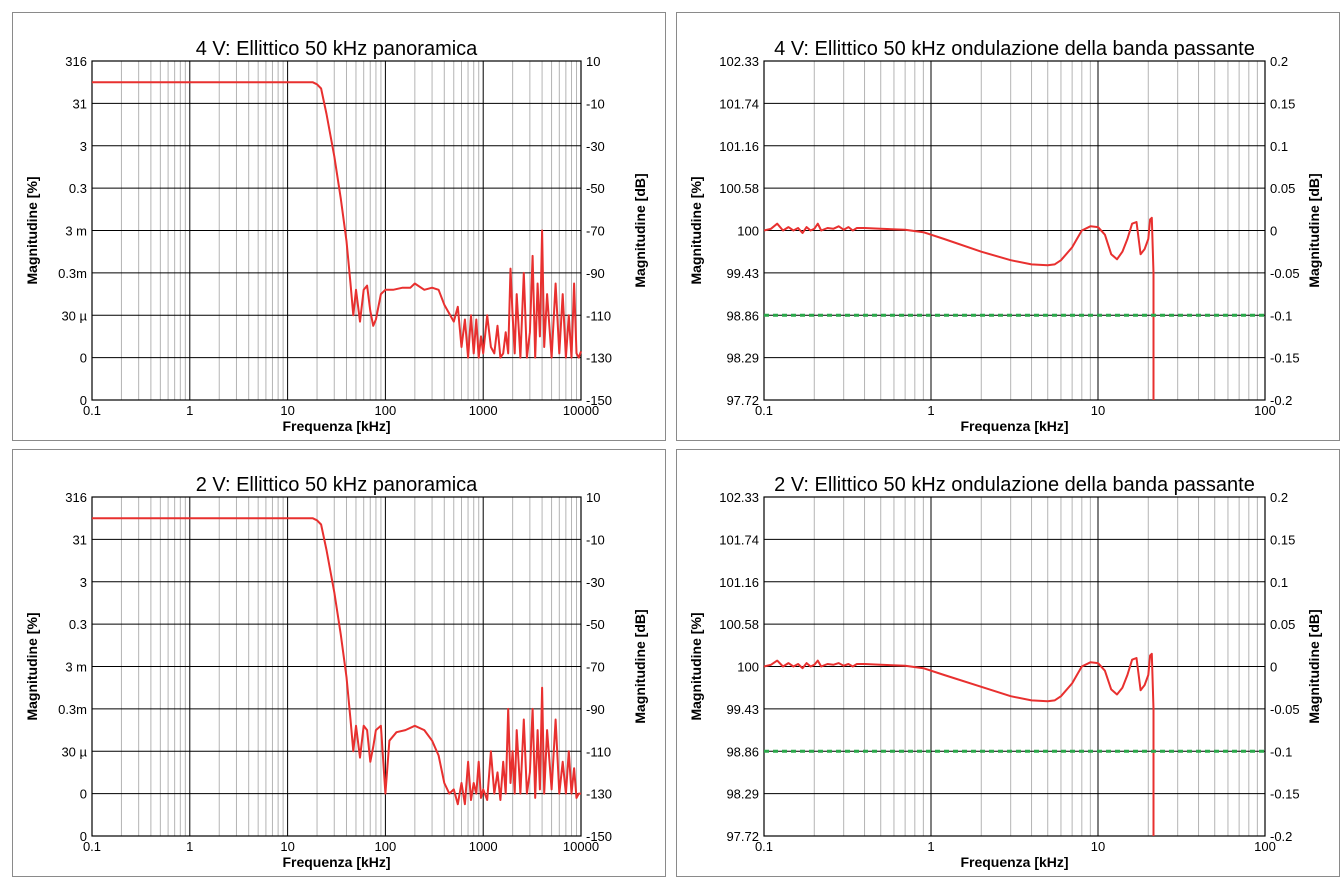  I want to click on y-left-tick-label: 100, so click(748, 667).